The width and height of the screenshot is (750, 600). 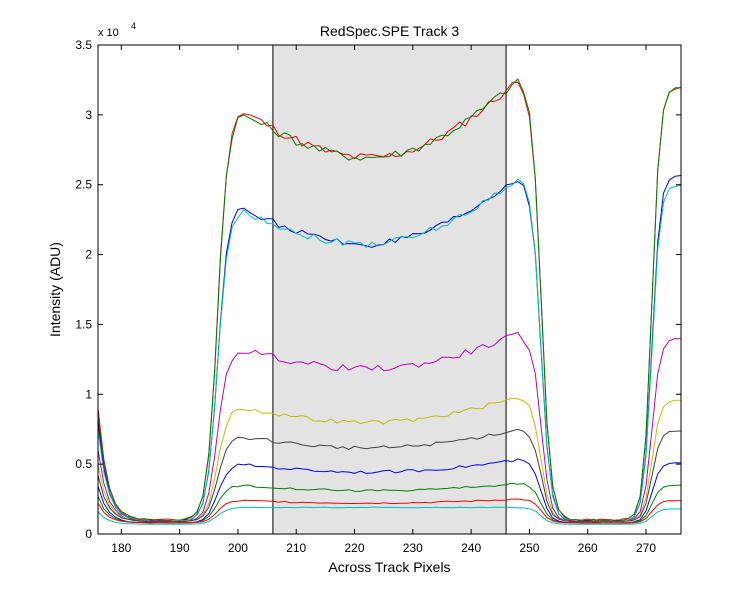 What do you see at coordinates (88, 255) in the screenshot?
I see `y-tick-label: 2` at bounding box center [88, 255].